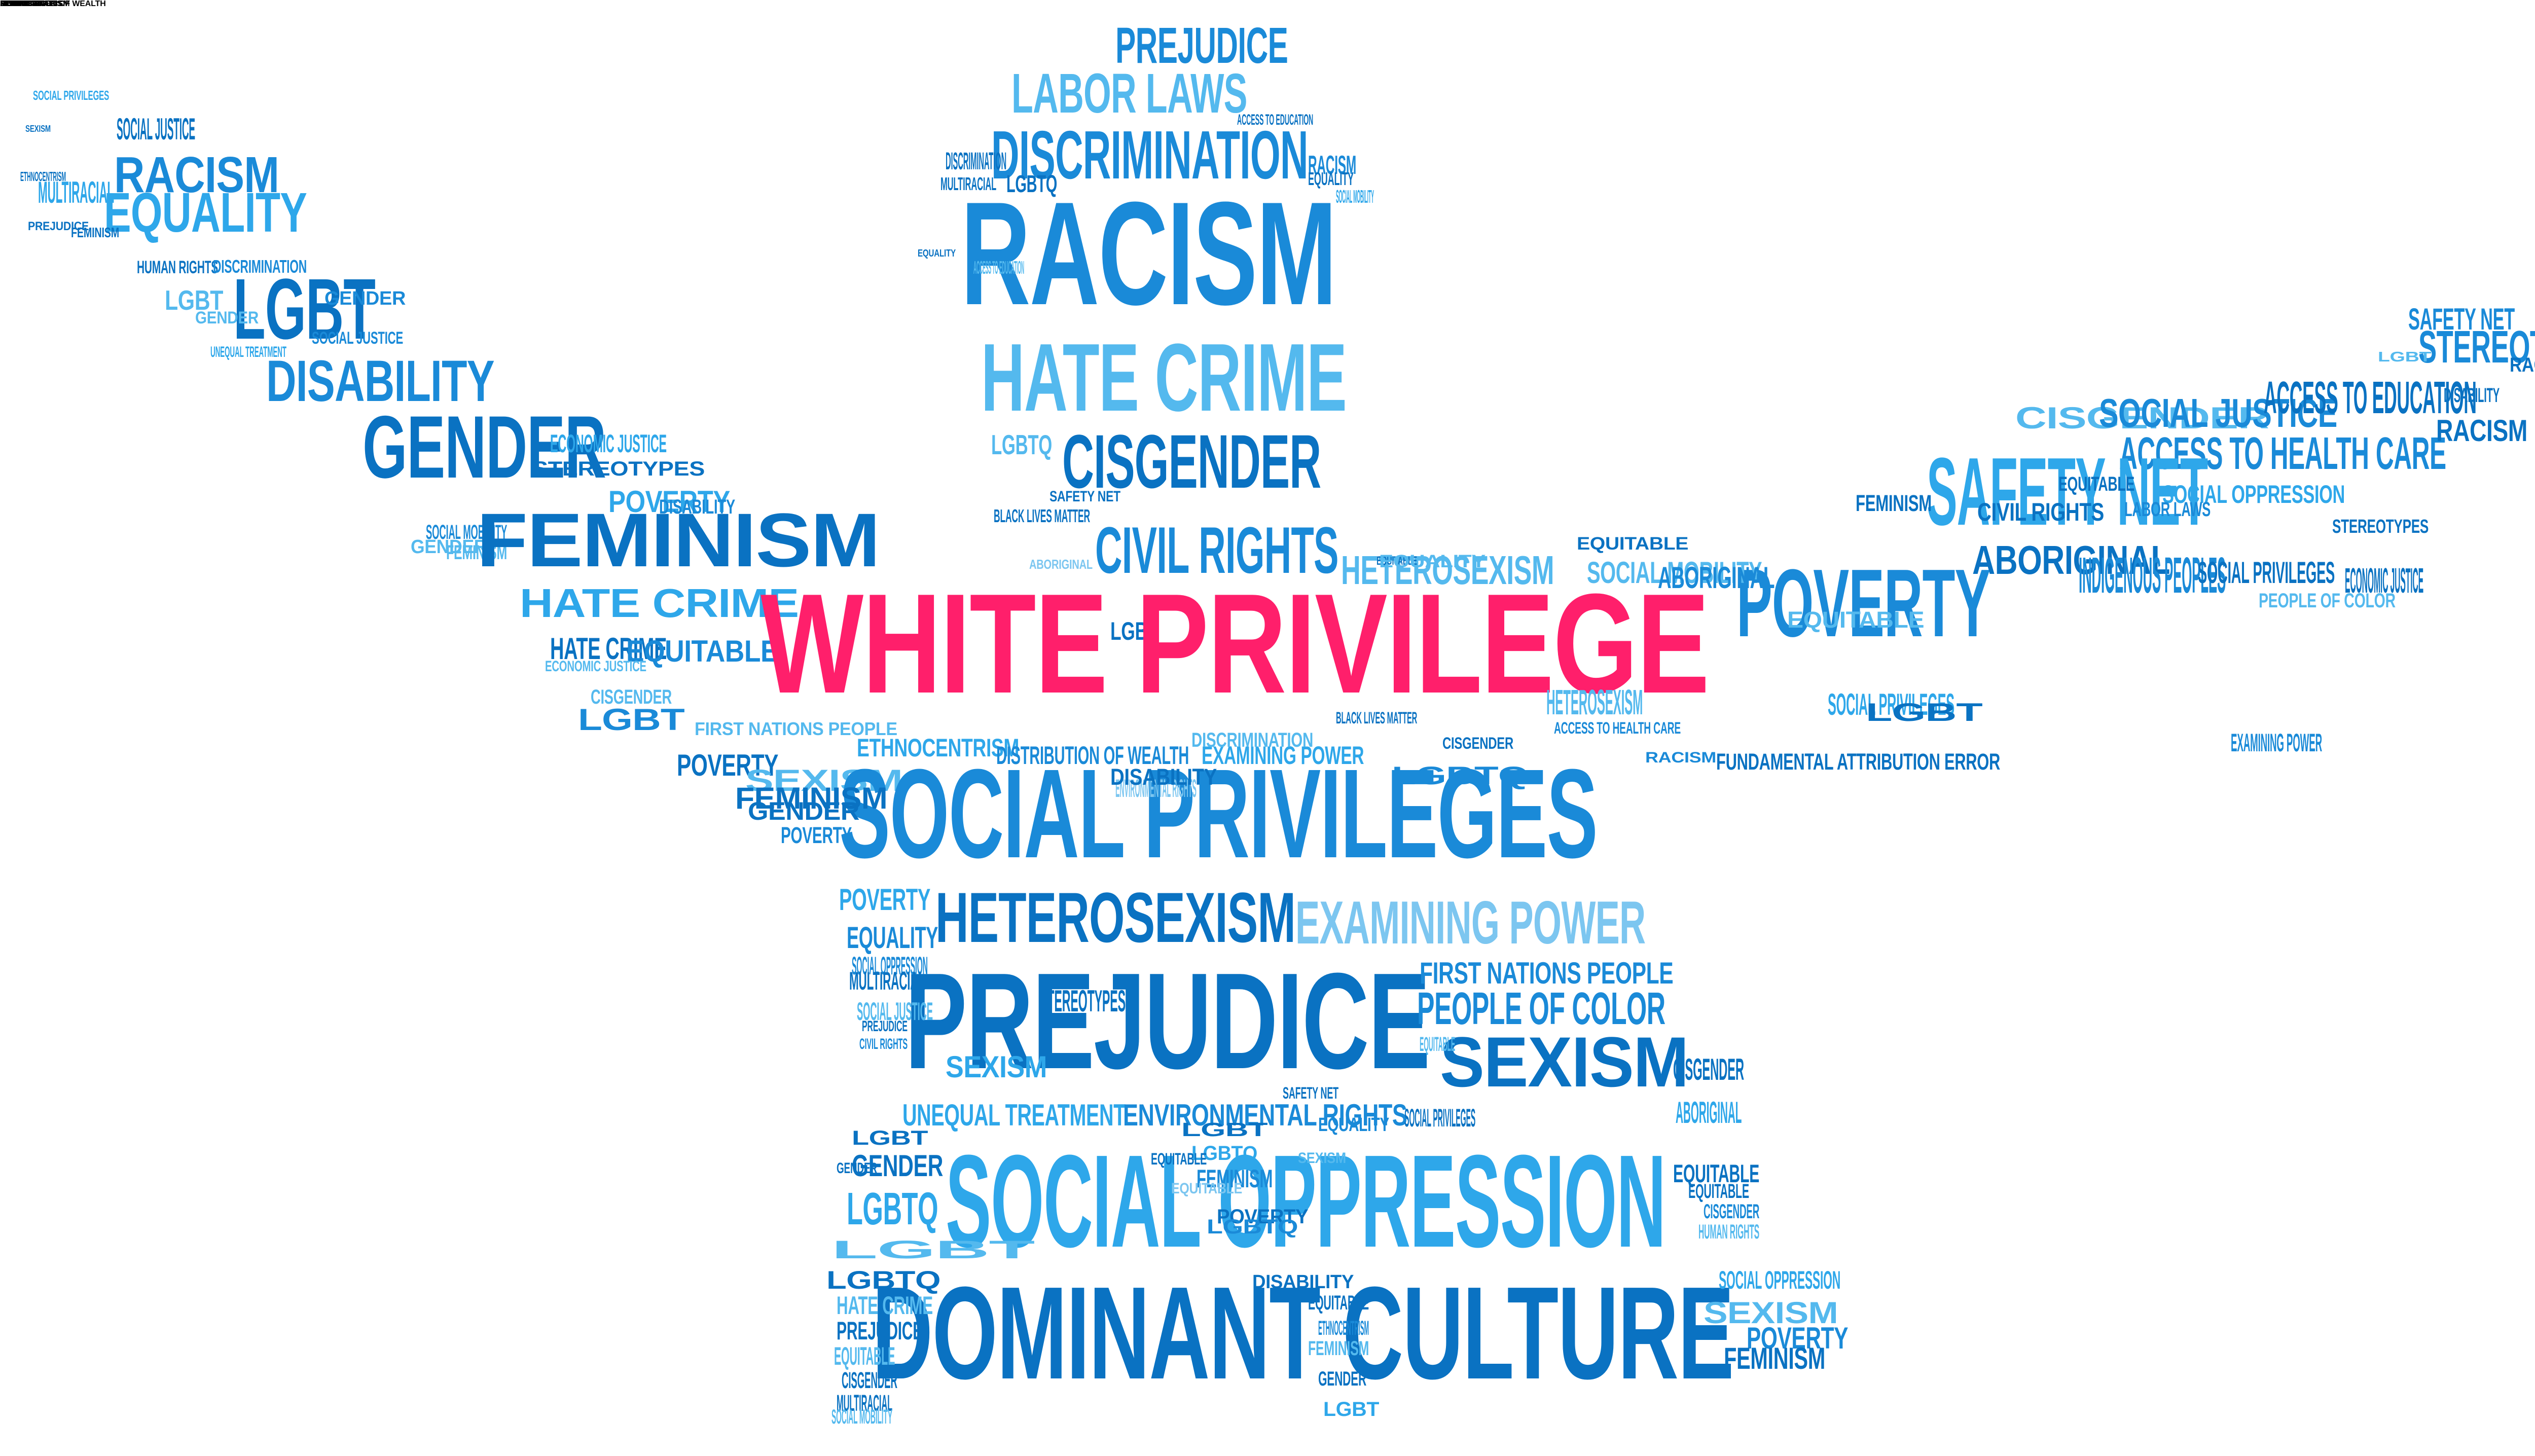  I want to click on word: FIRST NATIONS PEOPLE, so click(796, 728).